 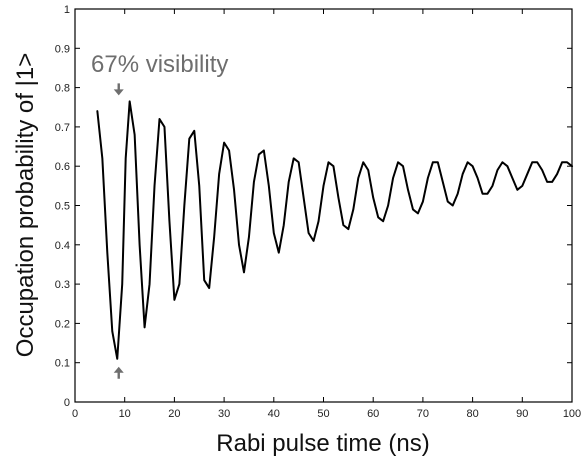 What do you see at coordinates (274, 414) in the screenshot?
I see `x-tick-label: 40` at bounding box center [274, 414].